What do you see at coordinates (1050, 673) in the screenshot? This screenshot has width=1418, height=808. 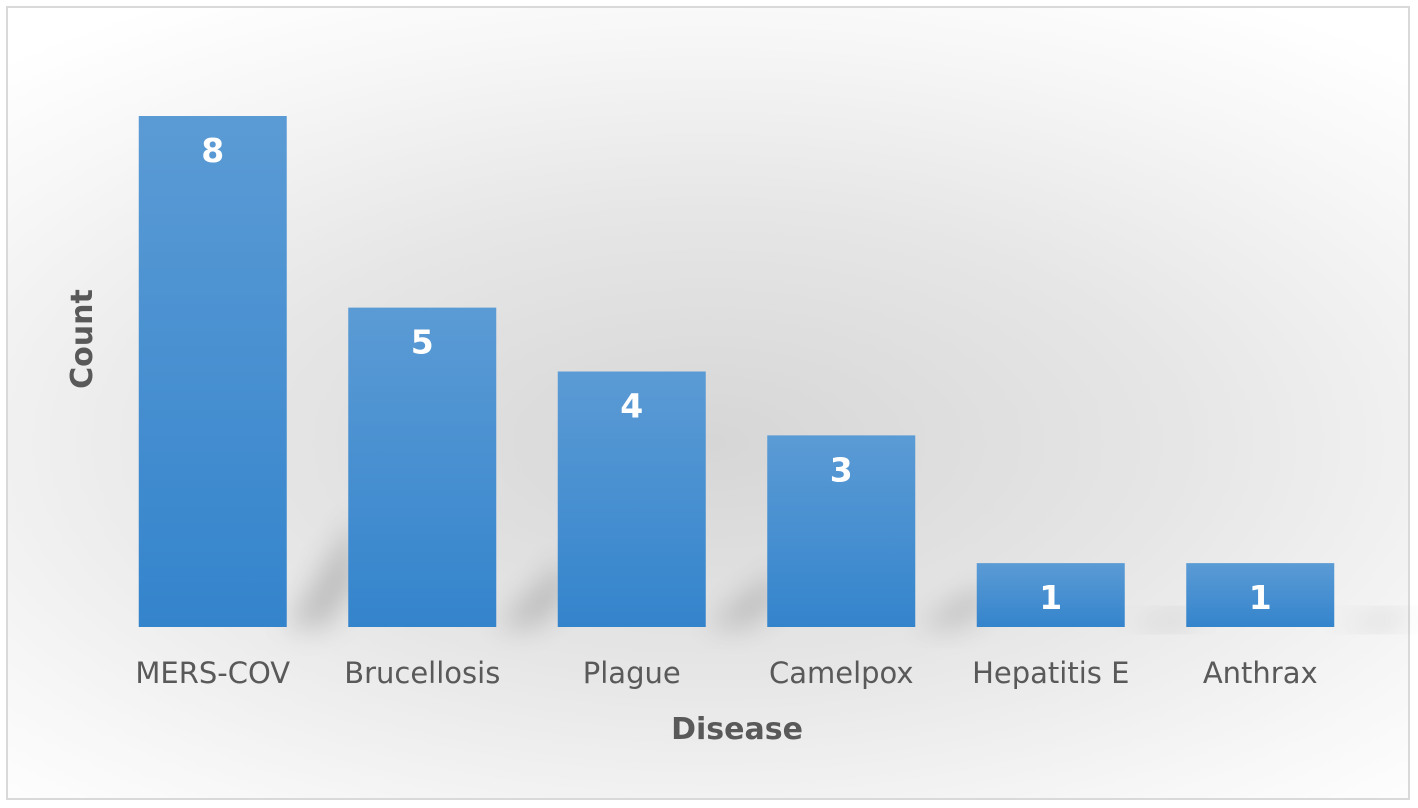 I see `x-tick-label: Hepatitis E` at bounding box center [1050, 673].